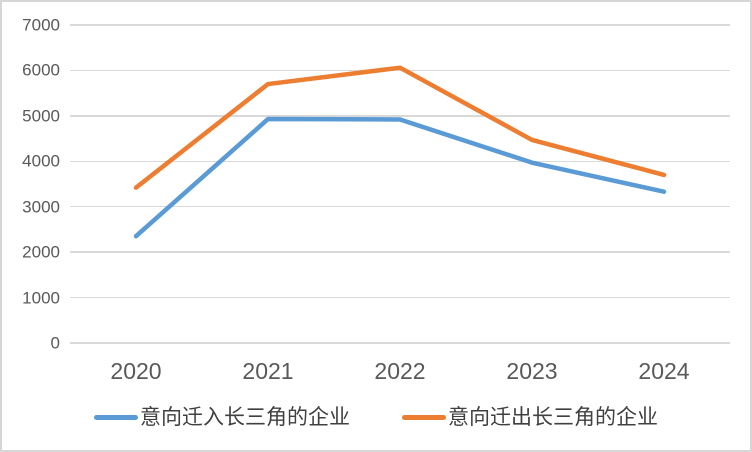  What do you see at coordinates (532, 371) in the screenshot?
I see `x-axis-tick-label: 2023` at bounding box center [532, 371].